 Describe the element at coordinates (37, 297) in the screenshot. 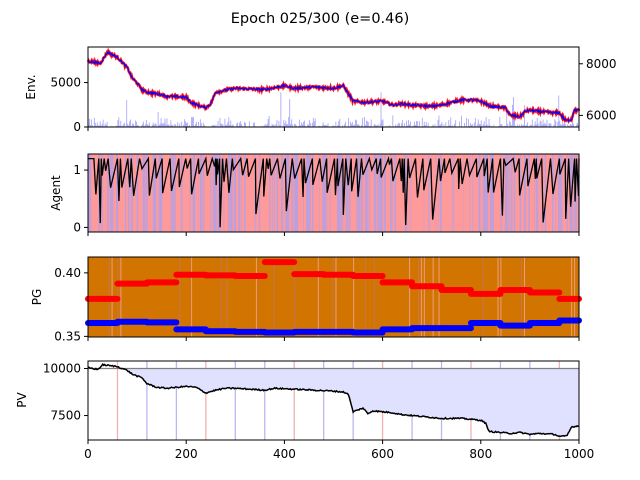

I see `pg-ylabel: PG` at that location.